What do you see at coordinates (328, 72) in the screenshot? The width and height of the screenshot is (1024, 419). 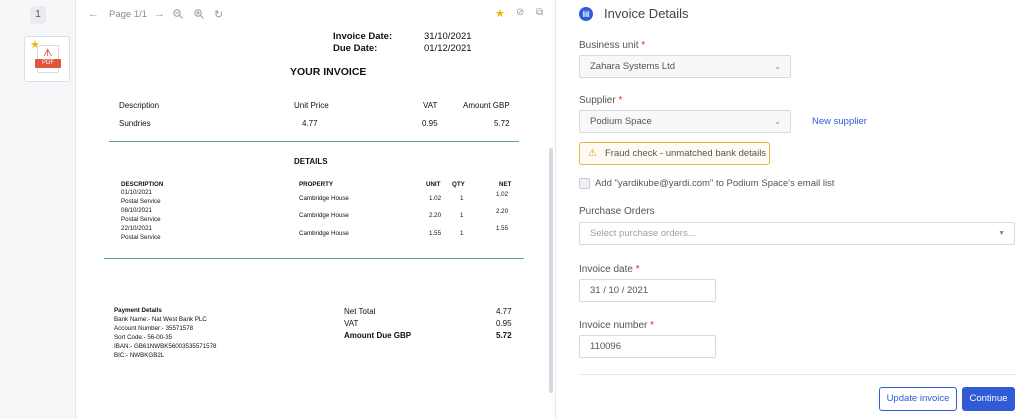 I see `invoice-title: YOUR INVOICE` at bounding box center [328, 72].